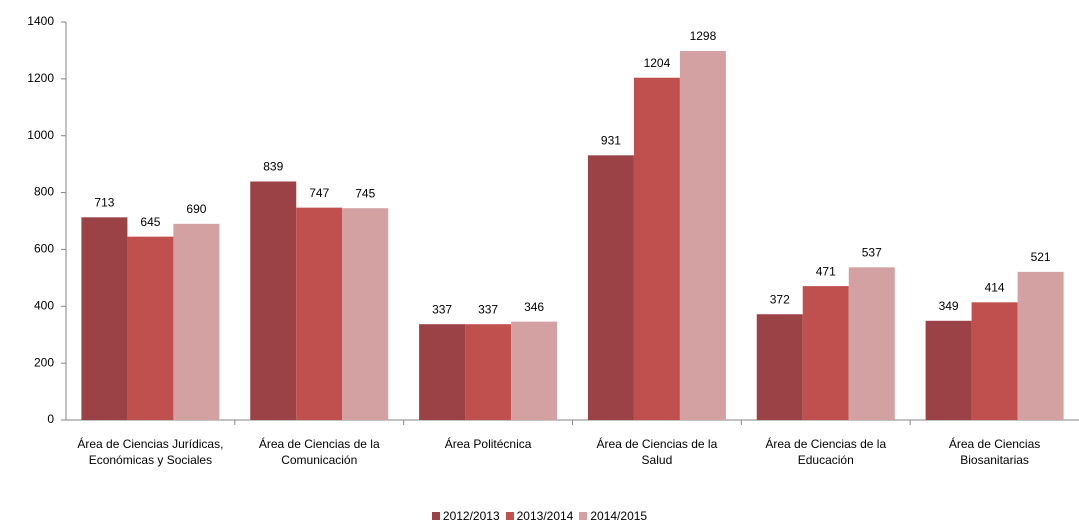  What do you see at coordinates (196, 209) in the screenshot?
I see `value-label: 690` at bounding box center [196, 209].